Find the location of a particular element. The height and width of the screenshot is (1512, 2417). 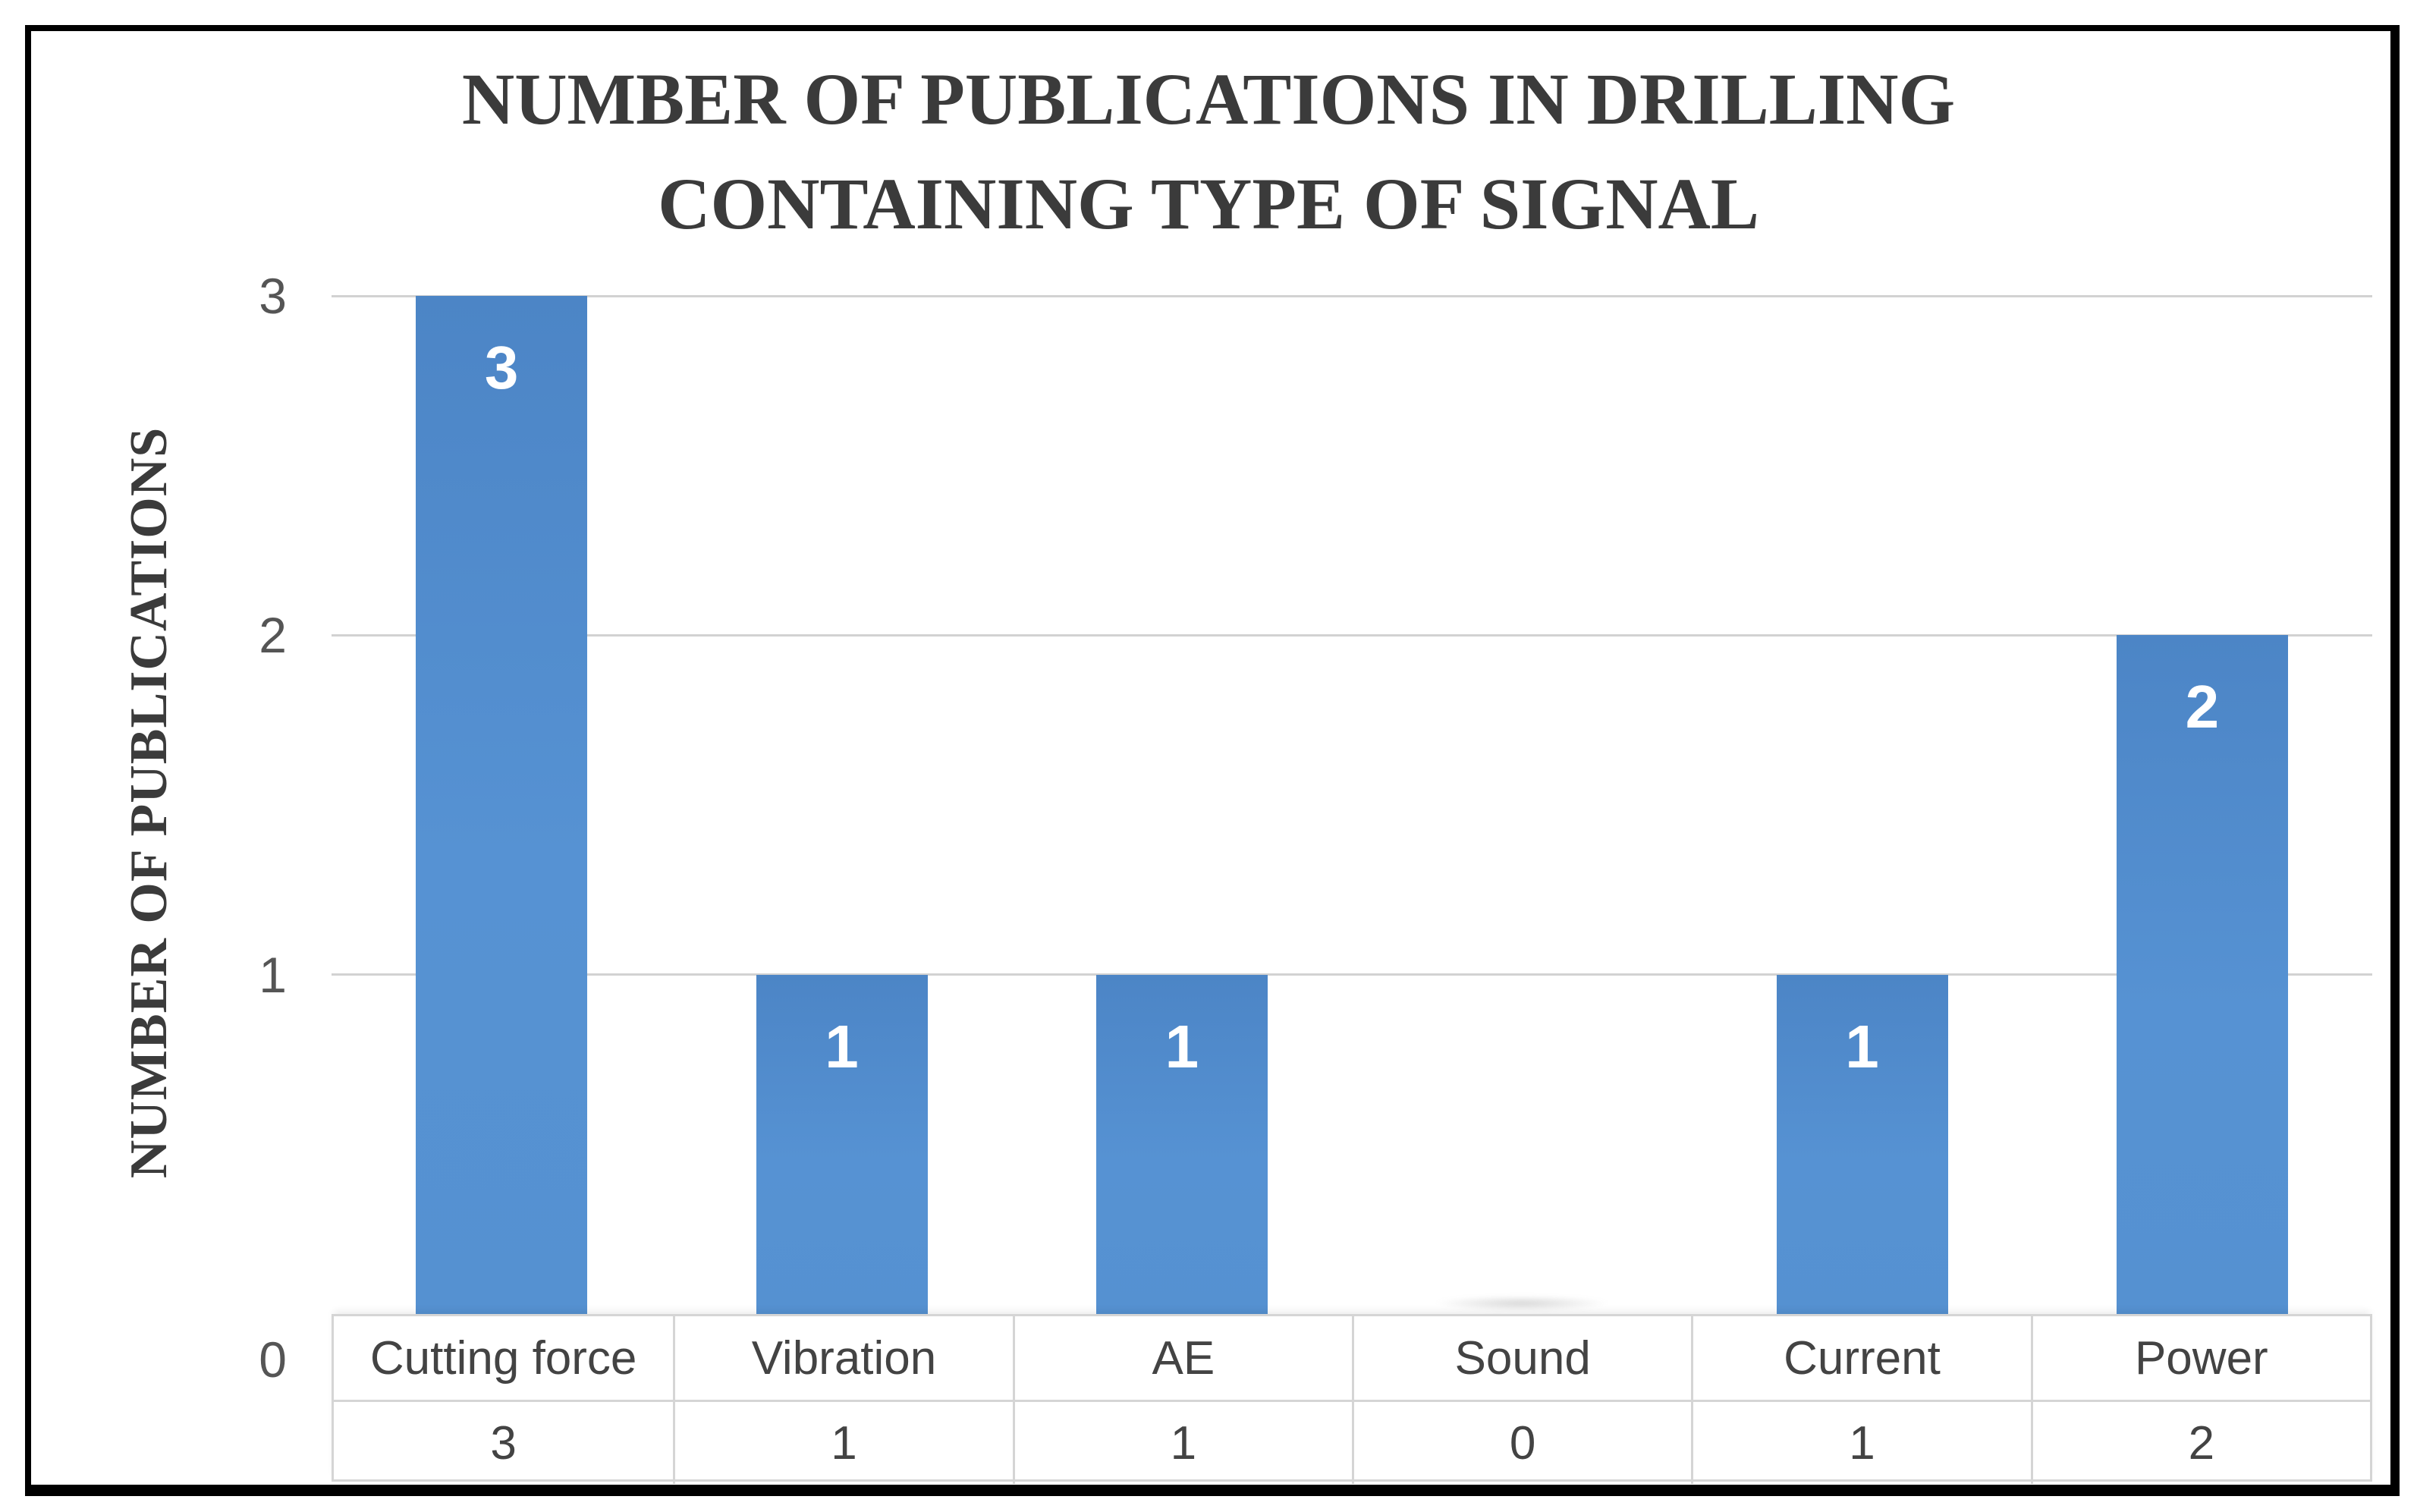

bar-cutting-force is located at coordinates (502, 805).